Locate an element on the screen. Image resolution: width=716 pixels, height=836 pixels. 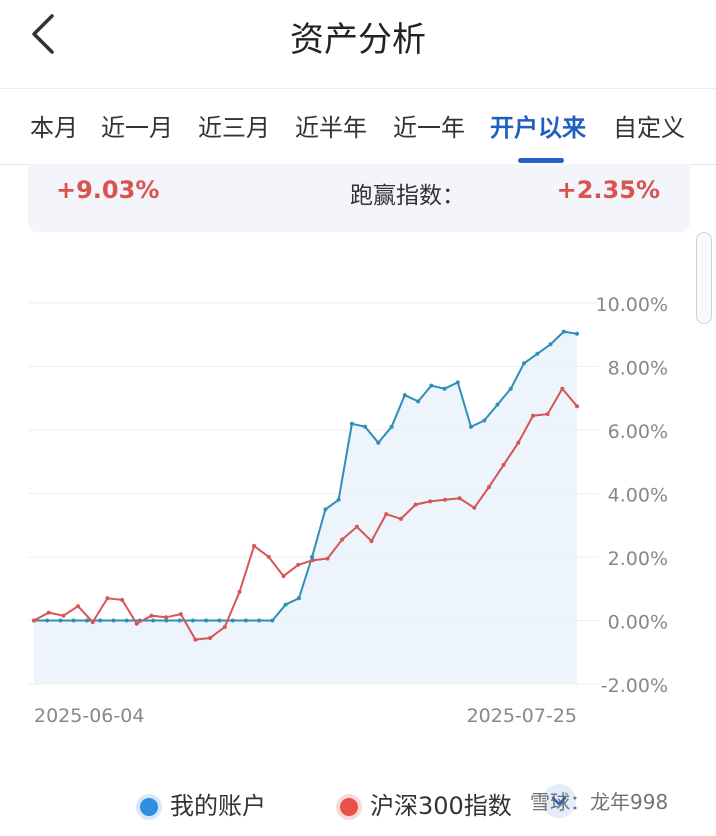
legend-item-account: 我的账户 is located at coordinates (203, 803).